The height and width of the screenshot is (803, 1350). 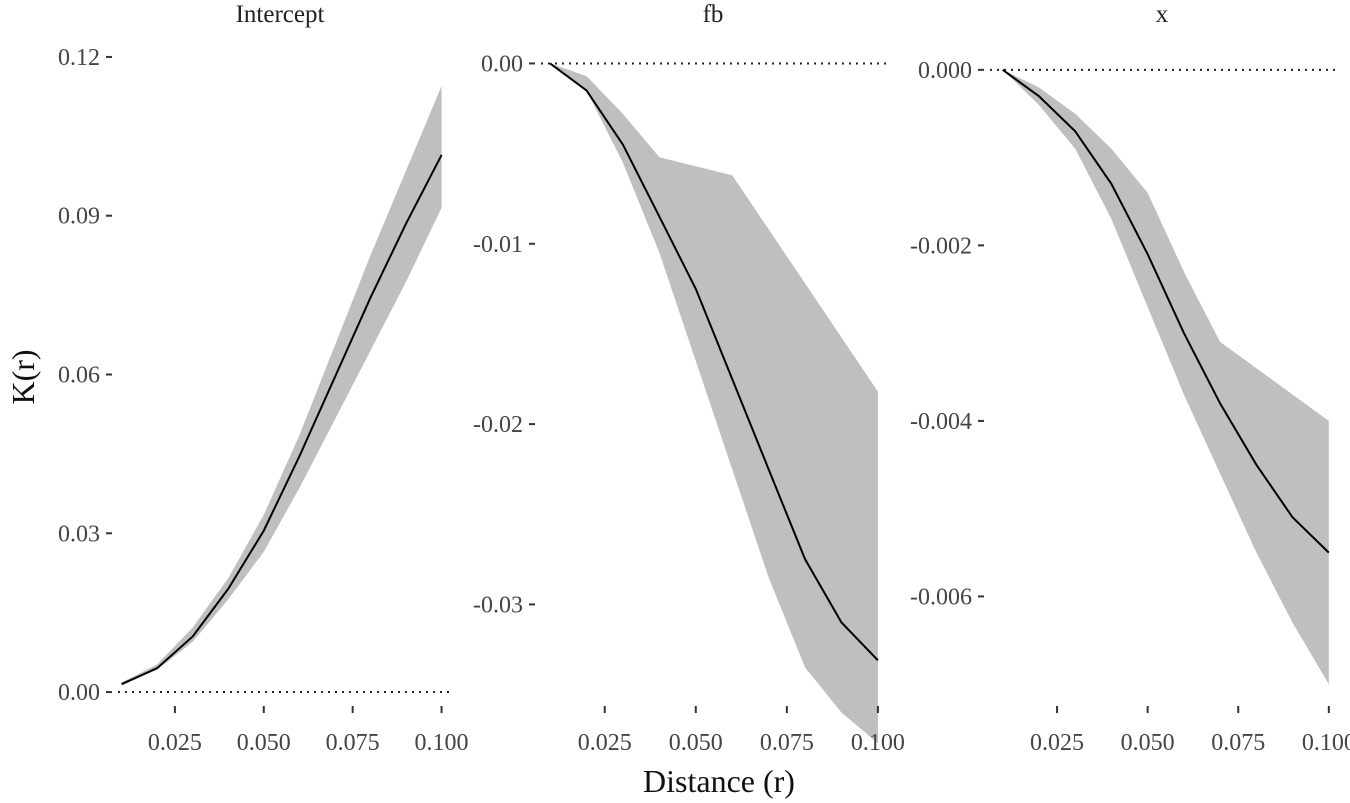 I want to click on y-tick-label: -0.002, so click(x=941, y=246).